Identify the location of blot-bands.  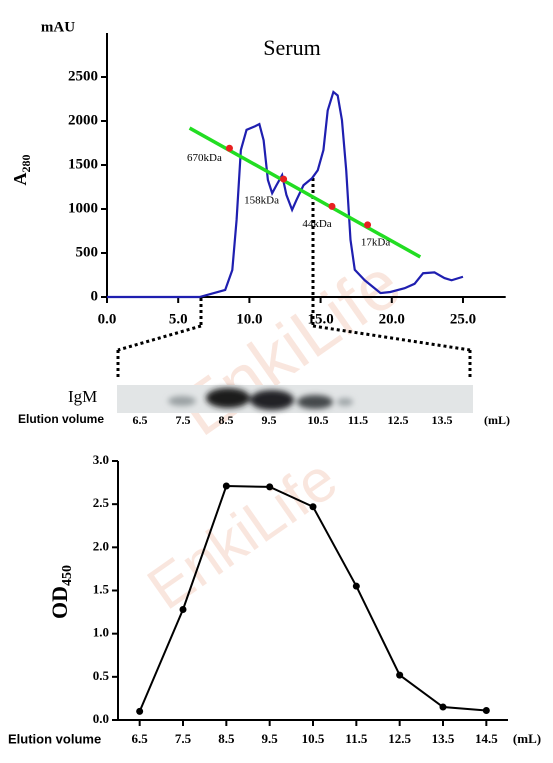
(260, 399).